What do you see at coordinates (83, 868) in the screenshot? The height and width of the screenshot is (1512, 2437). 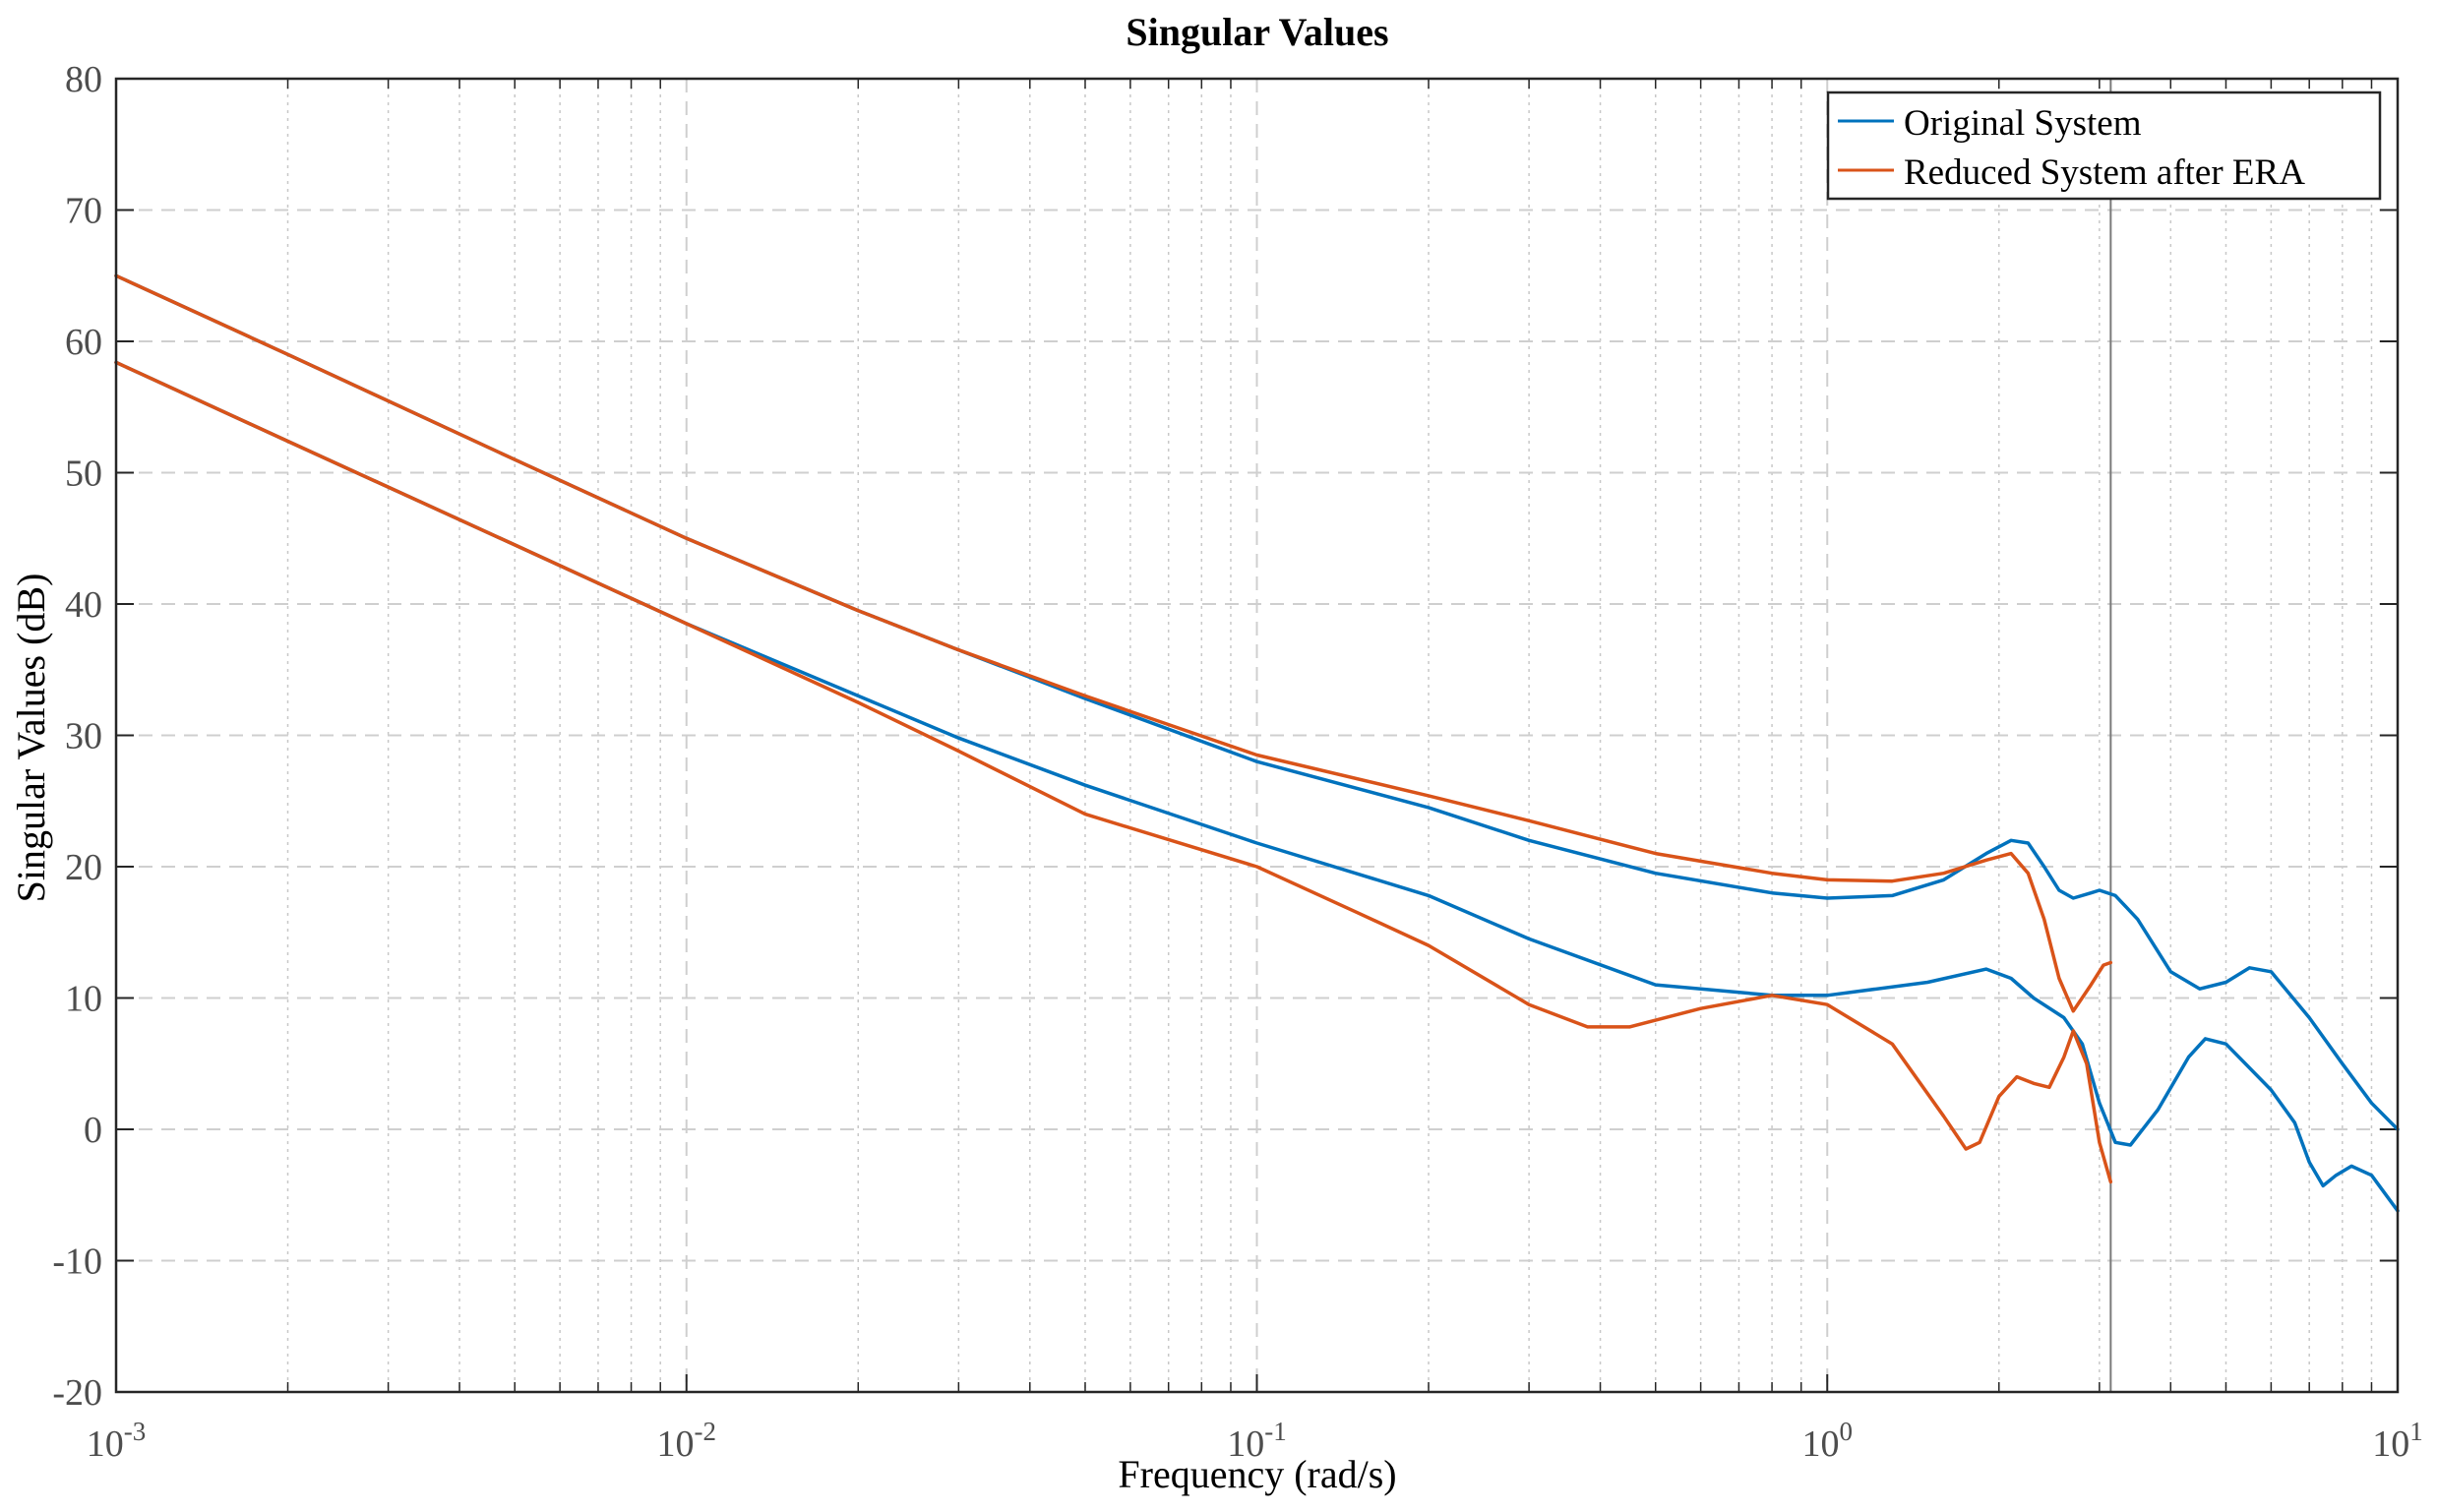 I see `y-tick-label: 20` at bounding box center [83, 868].